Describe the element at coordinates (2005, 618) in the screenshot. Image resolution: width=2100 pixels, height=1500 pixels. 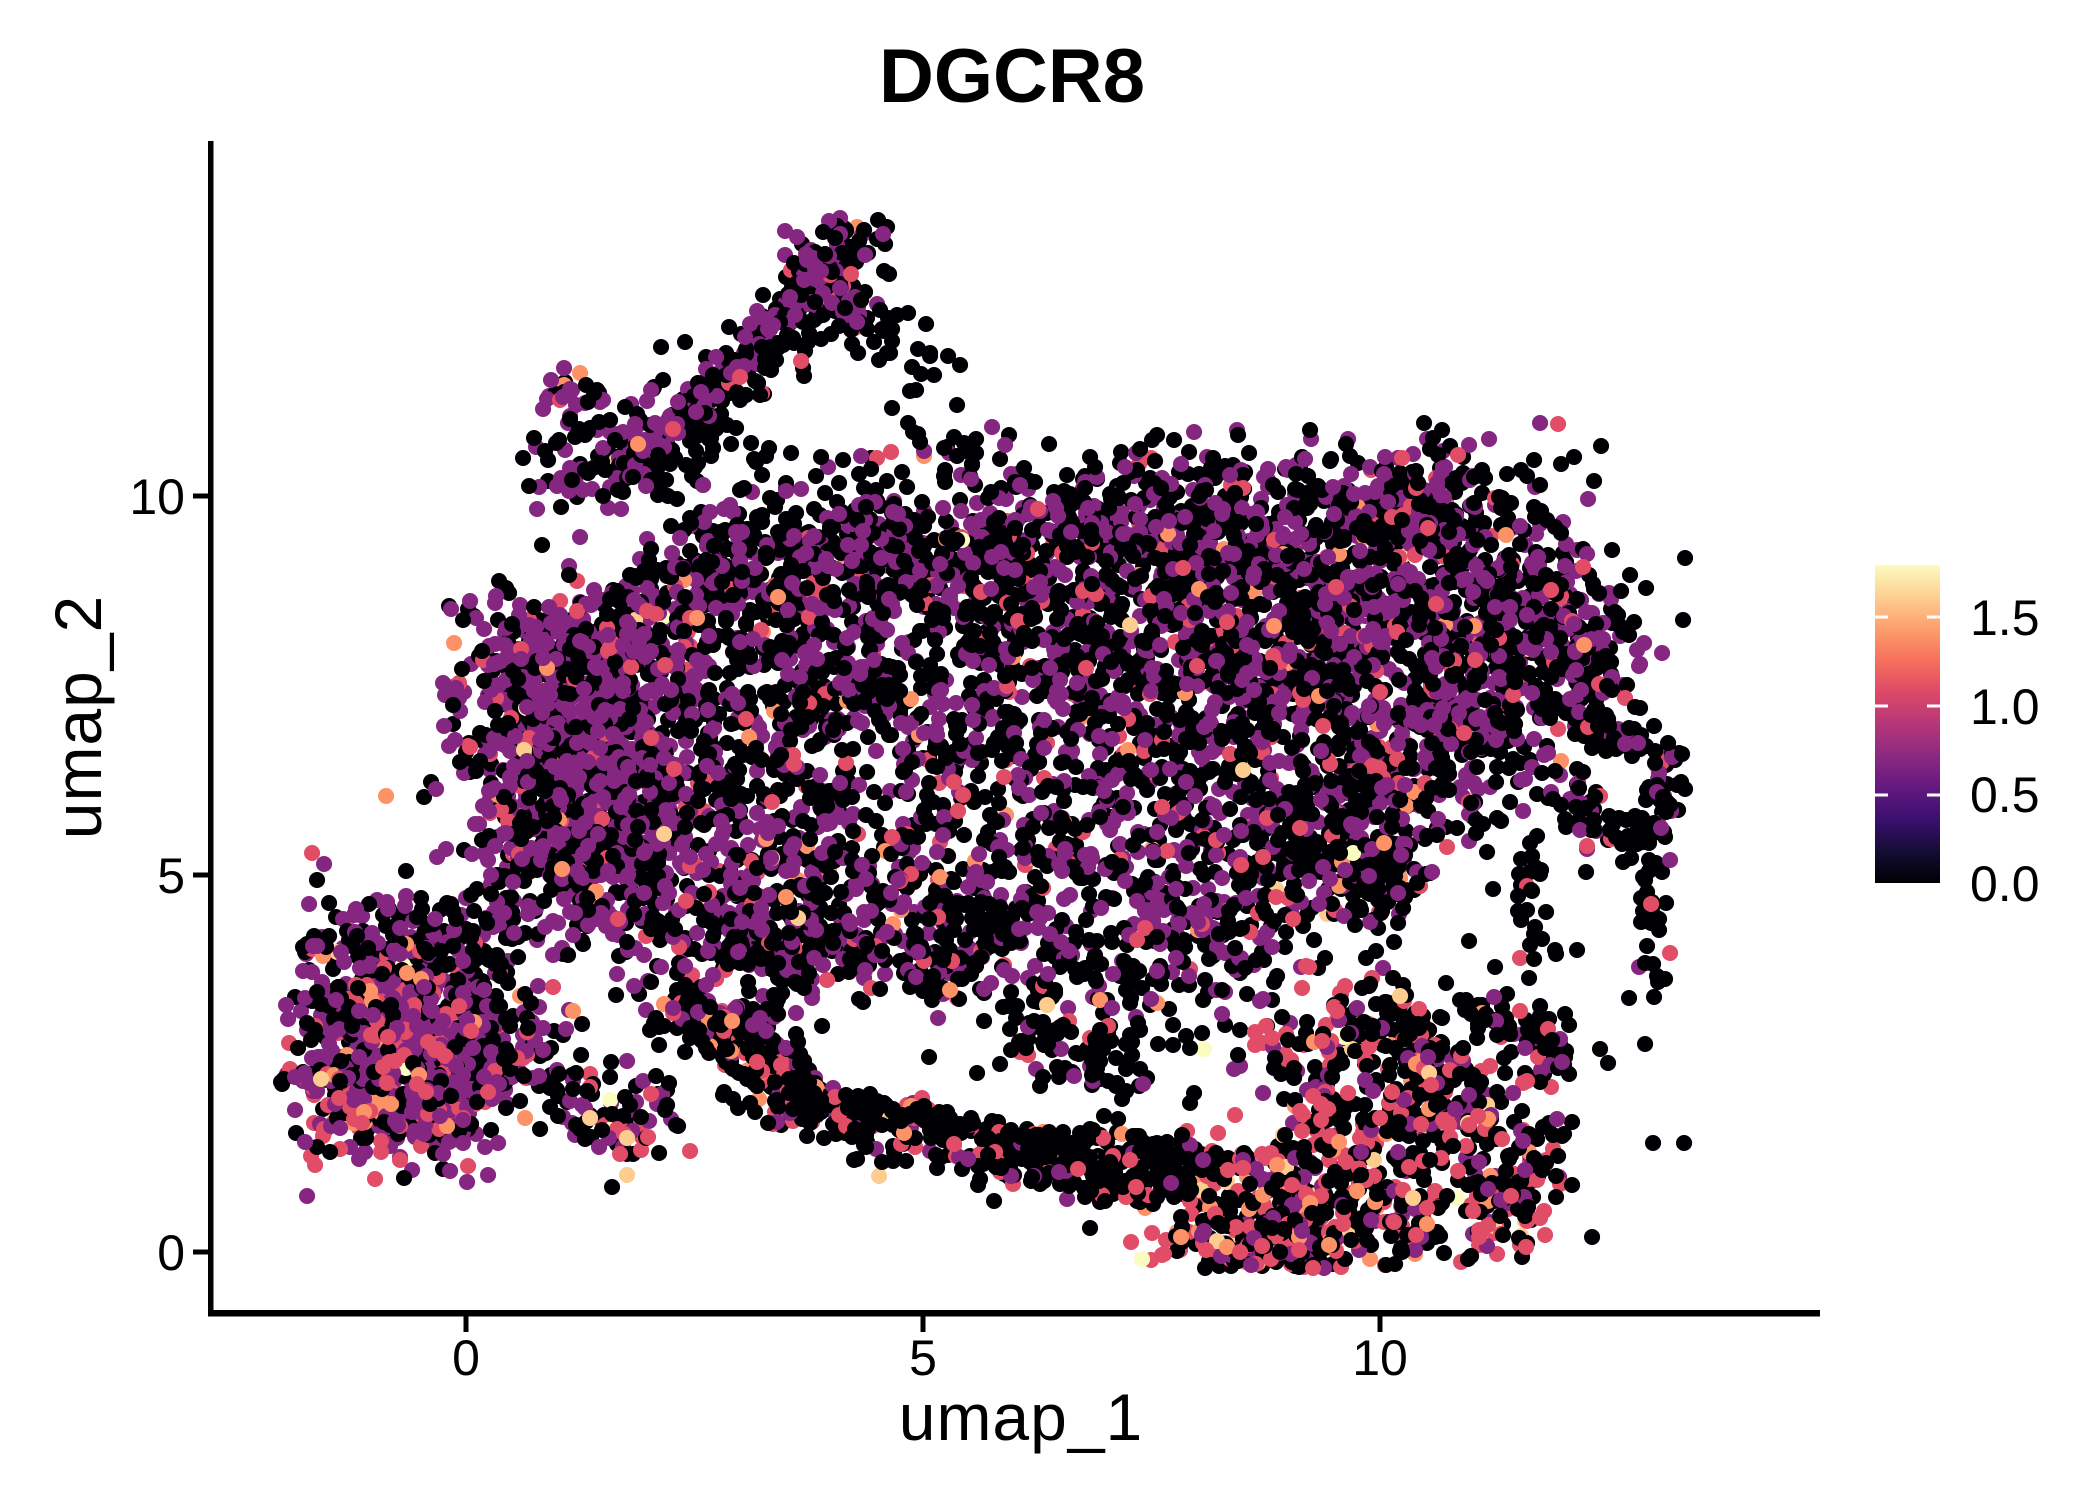
I see `svg-text: 1.5` at that location.